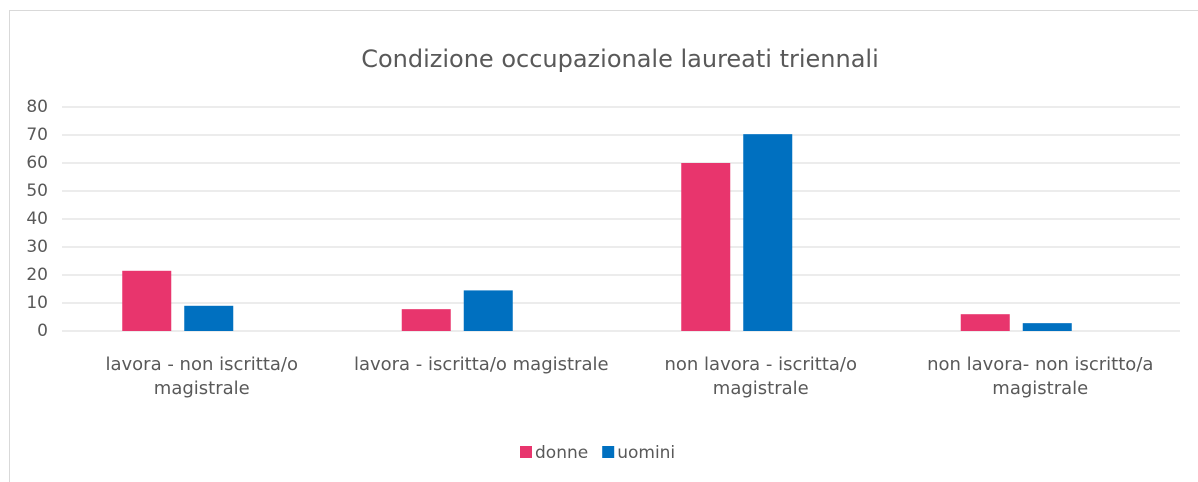  I want to click on y-tick-label: 10, so click(37, 303).